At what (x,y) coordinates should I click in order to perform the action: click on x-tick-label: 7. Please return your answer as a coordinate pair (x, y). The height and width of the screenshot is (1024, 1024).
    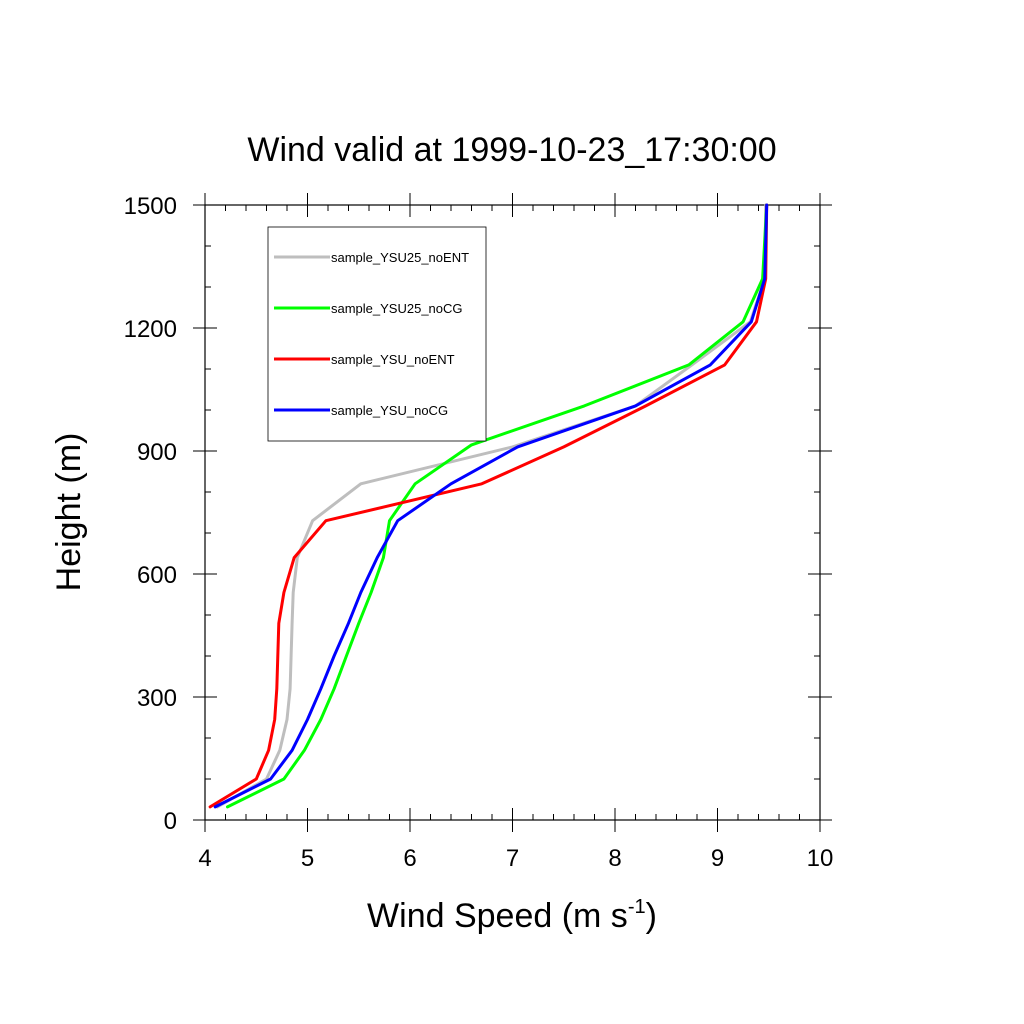
    Looking at the image, I should click on (512, 858).